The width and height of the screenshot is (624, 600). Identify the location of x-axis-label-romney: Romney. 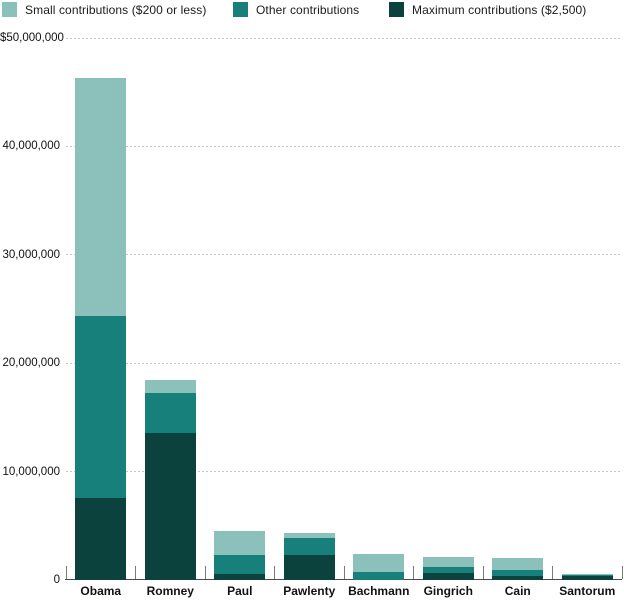
(170, 591).